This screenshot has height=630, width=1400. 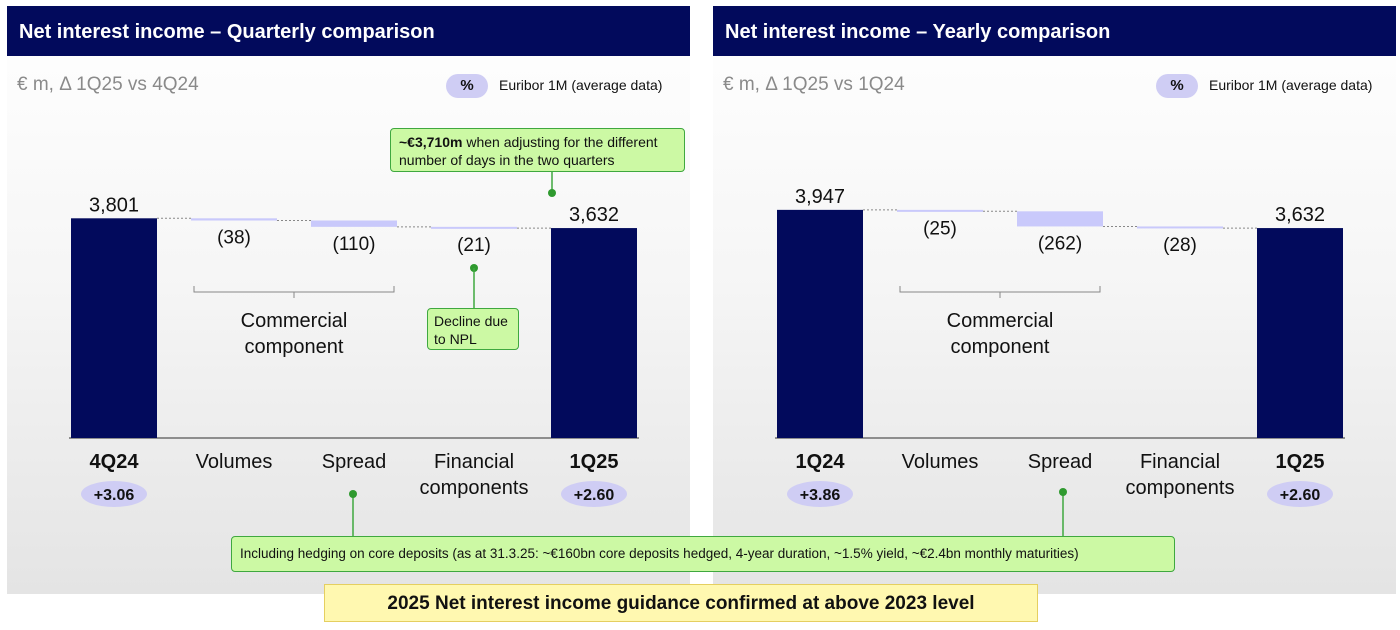 I want to click on value-label-4q24: 3,801, so click(x=114, y=205).